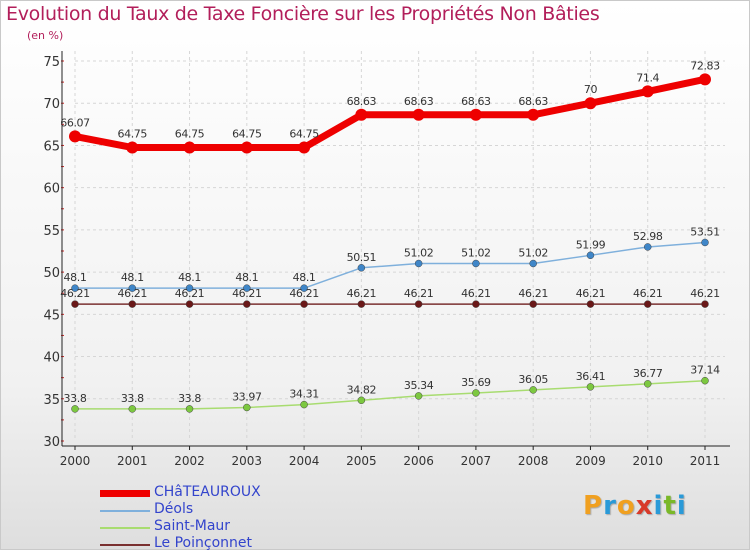  Describe the element at coordinates (174, 509) in the screenshot. I see `legend-label: Déols` at that location.